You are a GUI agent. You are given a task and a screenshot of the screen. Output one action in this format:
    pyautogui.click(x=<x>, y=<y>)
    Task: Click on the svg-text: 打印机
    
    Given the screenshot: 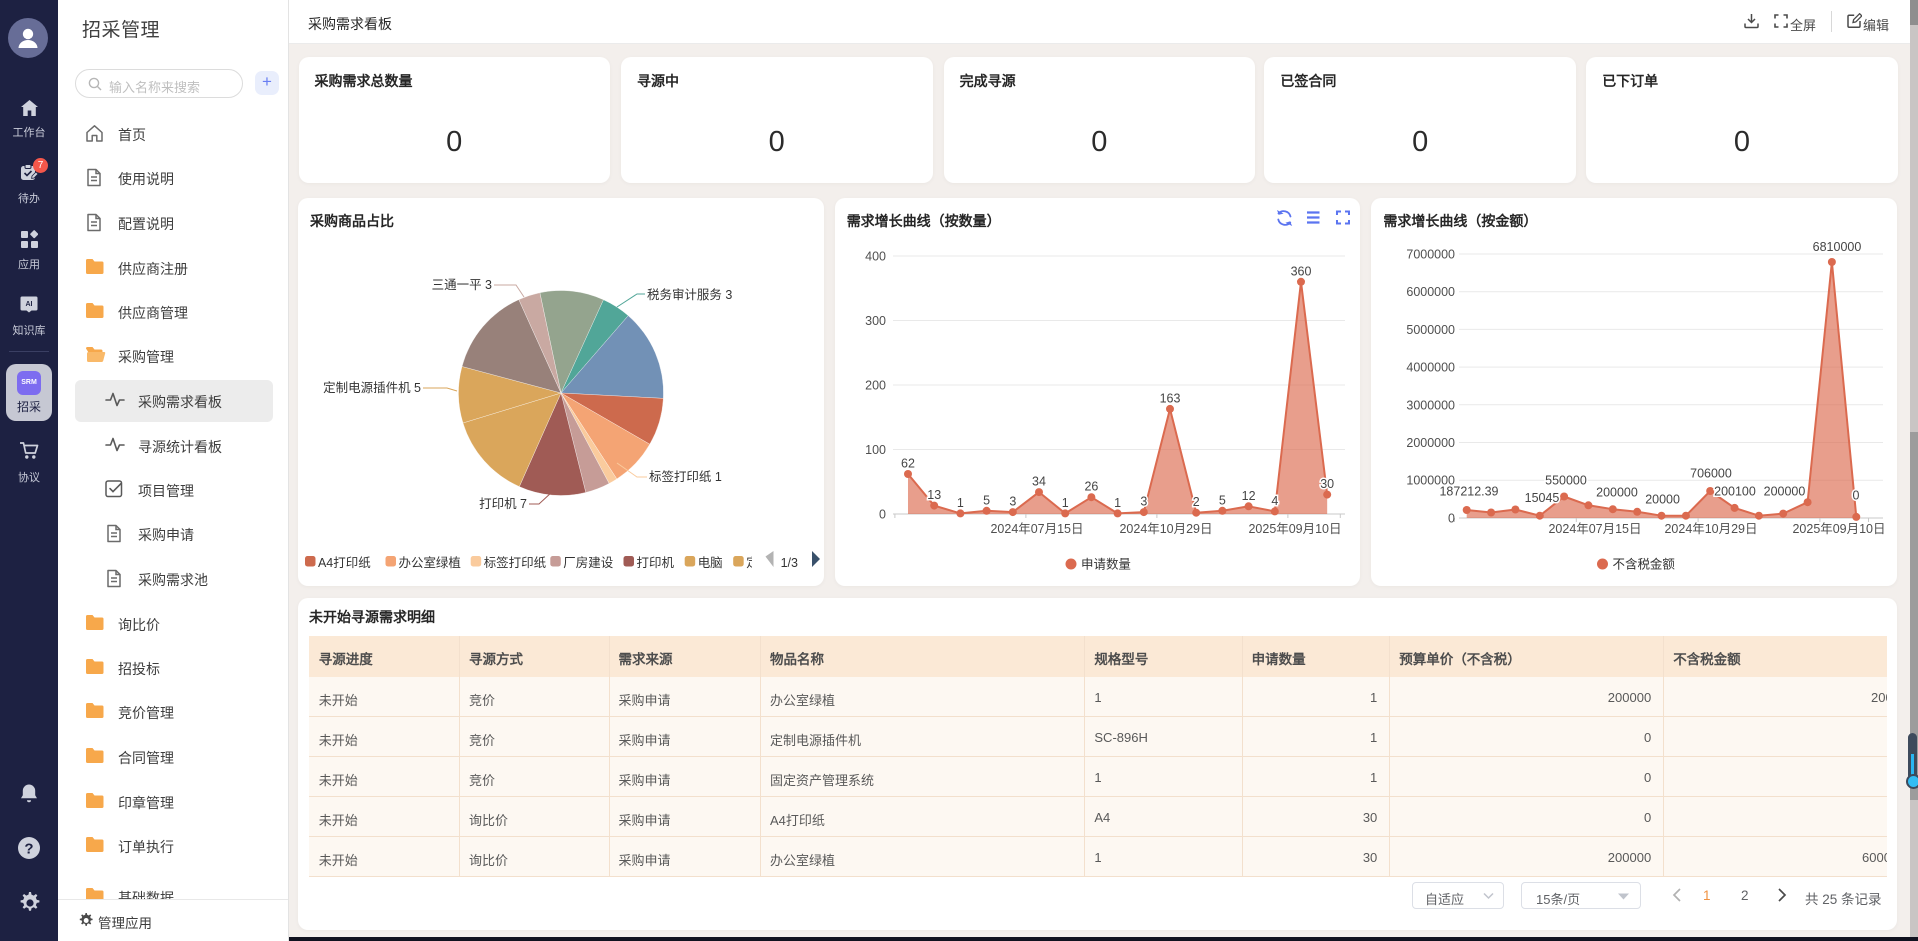 What is the action you would take?
    pyautogui.click(x=655, y=563)
    